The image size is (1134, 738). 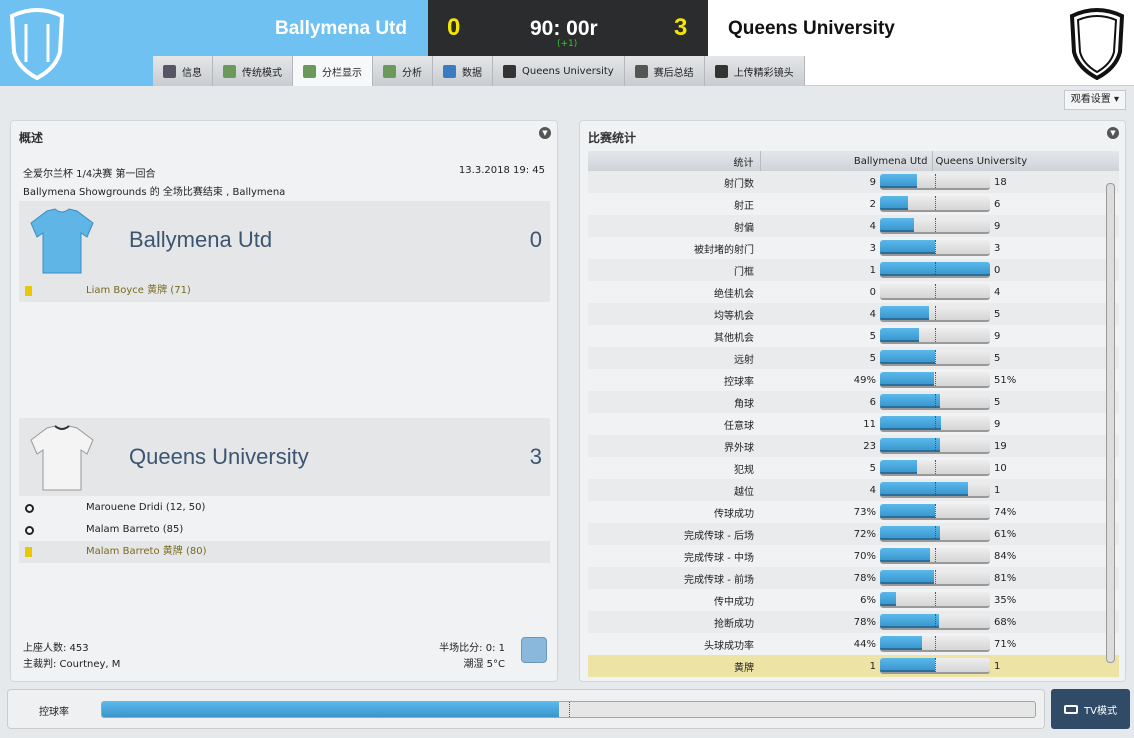 What do you see at coordinates (872, 270) in the screenshot?
I see `stat-home-value: 1` at bounding box center [872, 270].